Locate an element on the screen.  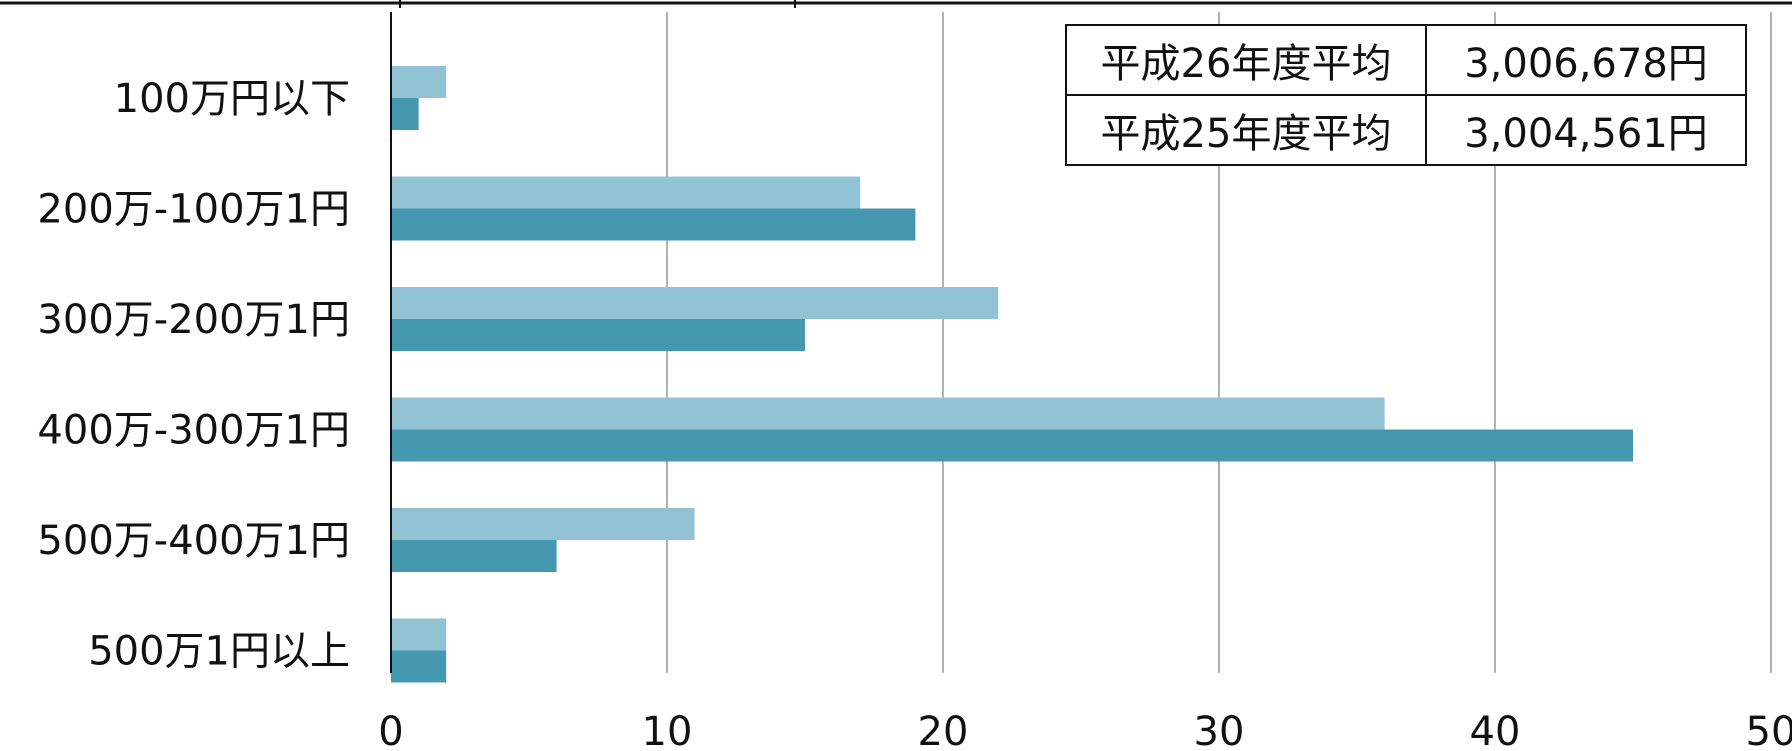
average-income-table: 平成26年度平均 3,006,678円 平成25年度平均 3,004,561円 is located at coordinates (1406, 95).